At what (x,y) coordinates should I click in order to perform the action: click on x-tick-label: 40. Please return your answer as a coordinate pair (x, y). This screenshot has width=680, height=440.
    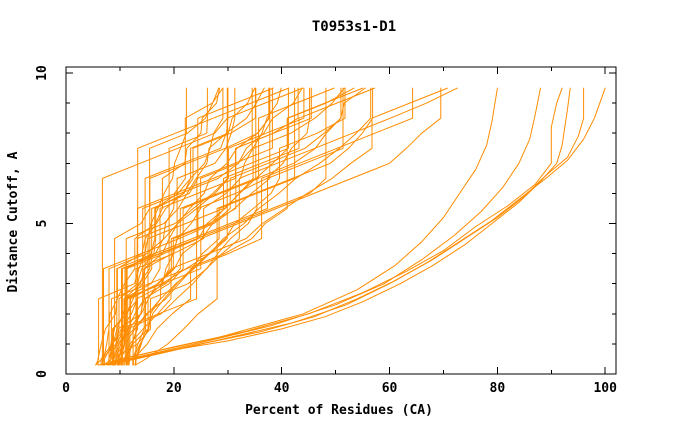
    Looking at the image, I should click on (282, 388).